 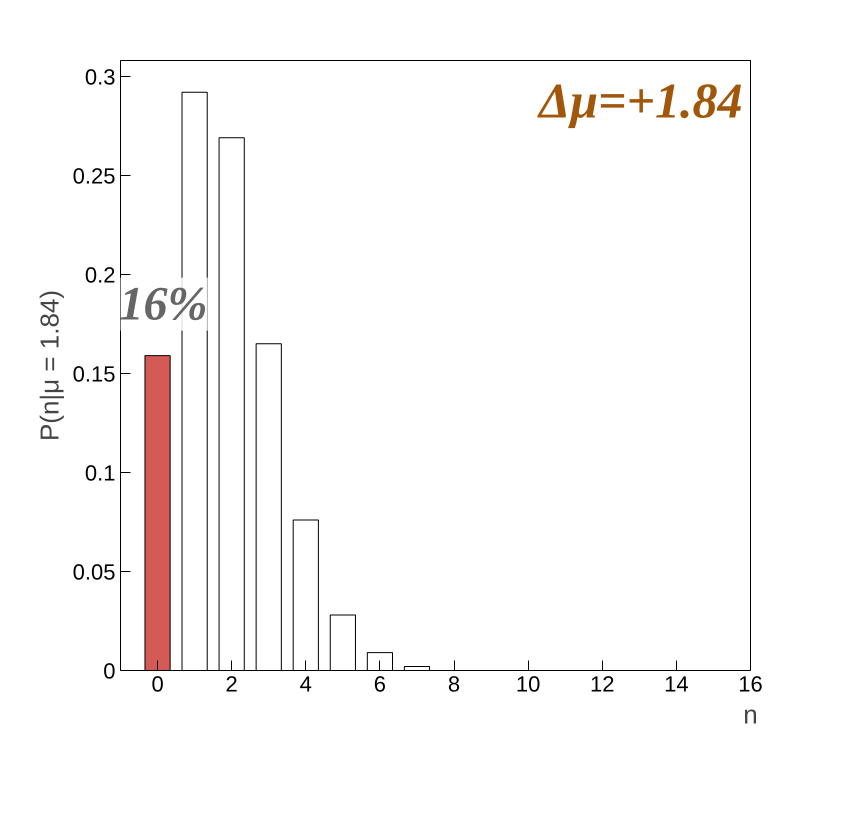 What do you see at coordinates (94, 373) in the screenshot?
I see `y-tick-label: 0.15` at bounding box center [94, 373].